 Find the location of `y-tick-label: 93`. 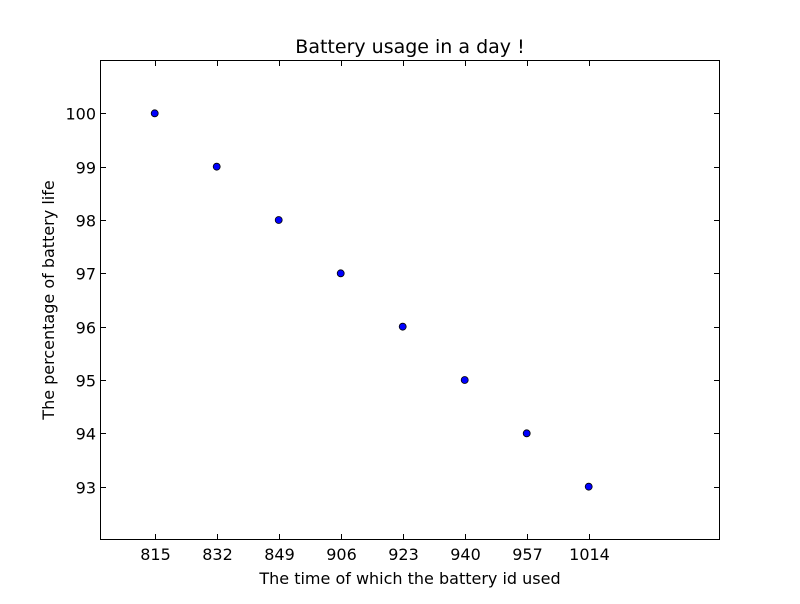

y-tick-label: 93 is located at coordinates (86, 488).